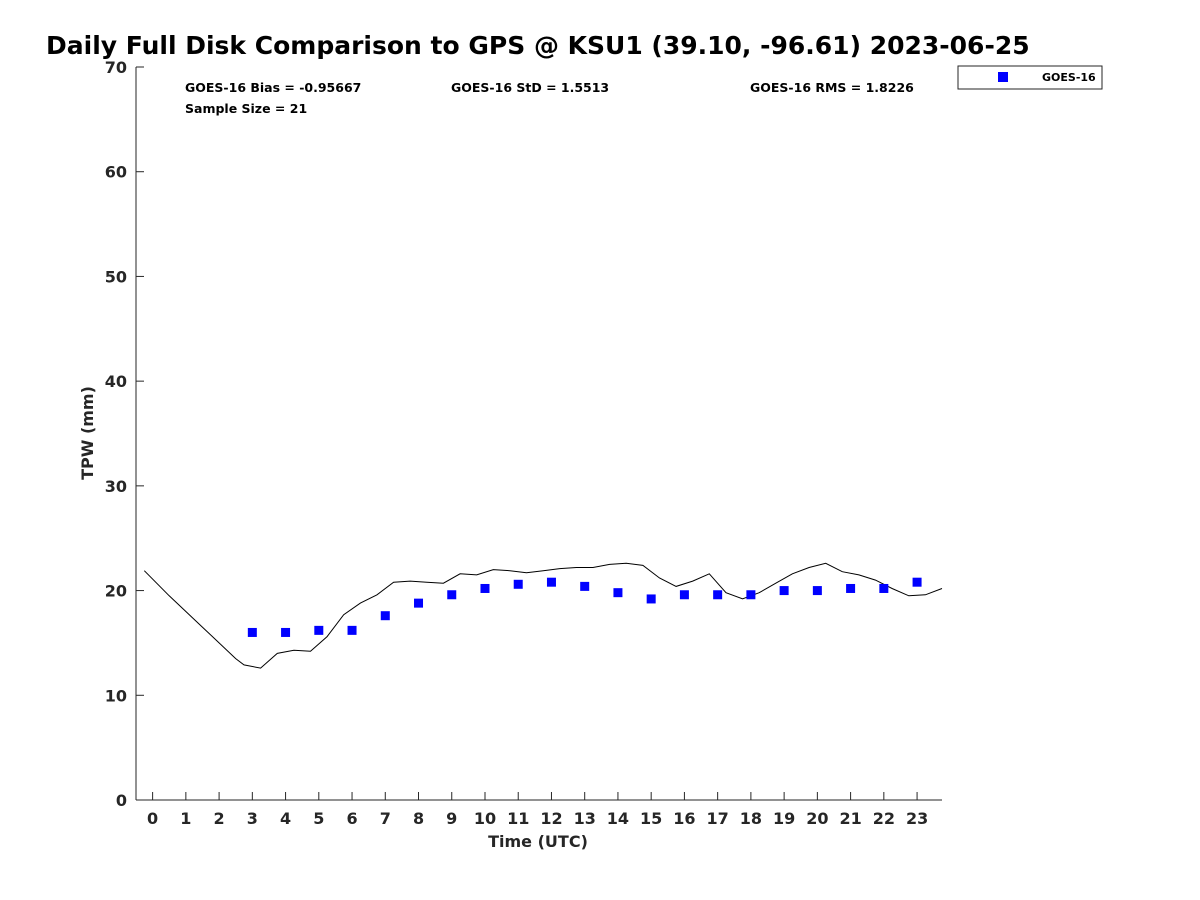 The image size is (1200, 900). I want to click on y-tick-label: 70, so click(116, 67).